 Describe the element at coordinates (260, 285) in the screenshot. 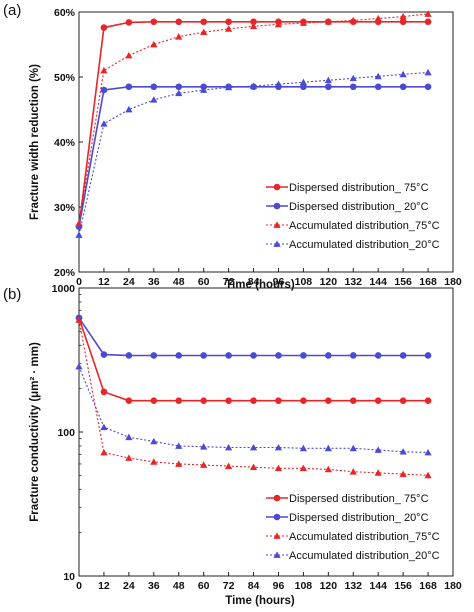

I see `x-axis-label: Time (hours)` at that location.